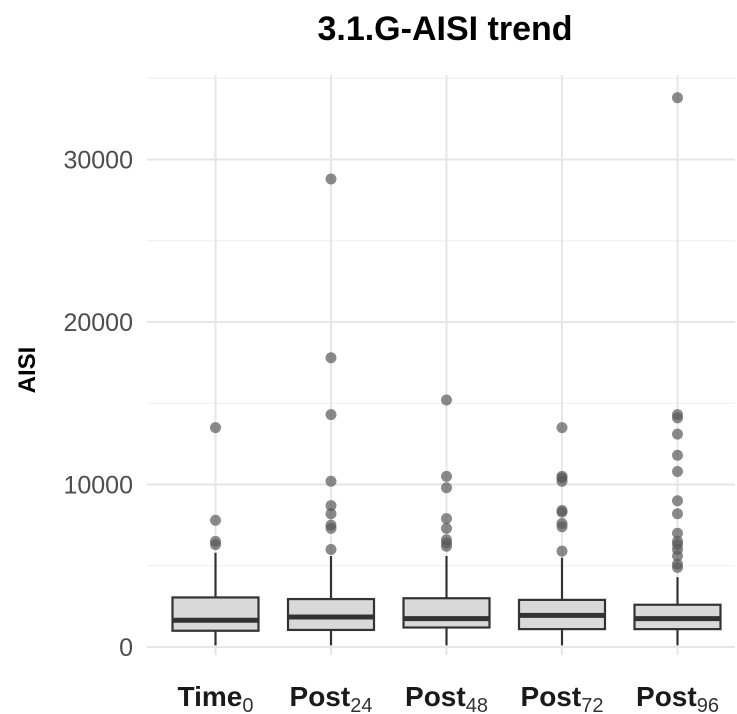  Describe the element at coordinates (27, 370) in the screenshot. I see `y-axis-label: AISI` at that location.